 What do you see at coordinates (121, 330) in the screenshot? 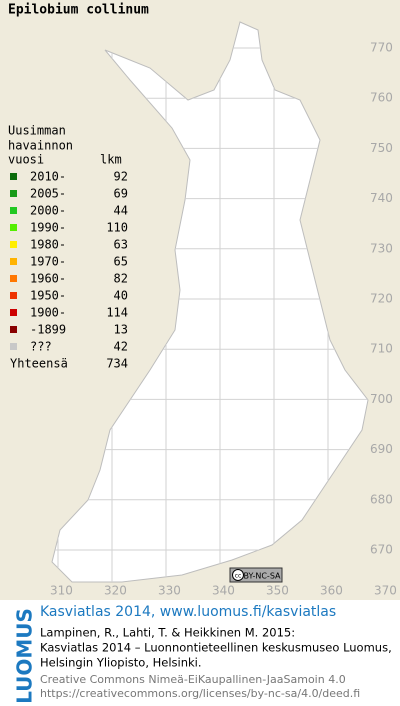
I see `legend-count: 13` at bounding box center [121, 330].